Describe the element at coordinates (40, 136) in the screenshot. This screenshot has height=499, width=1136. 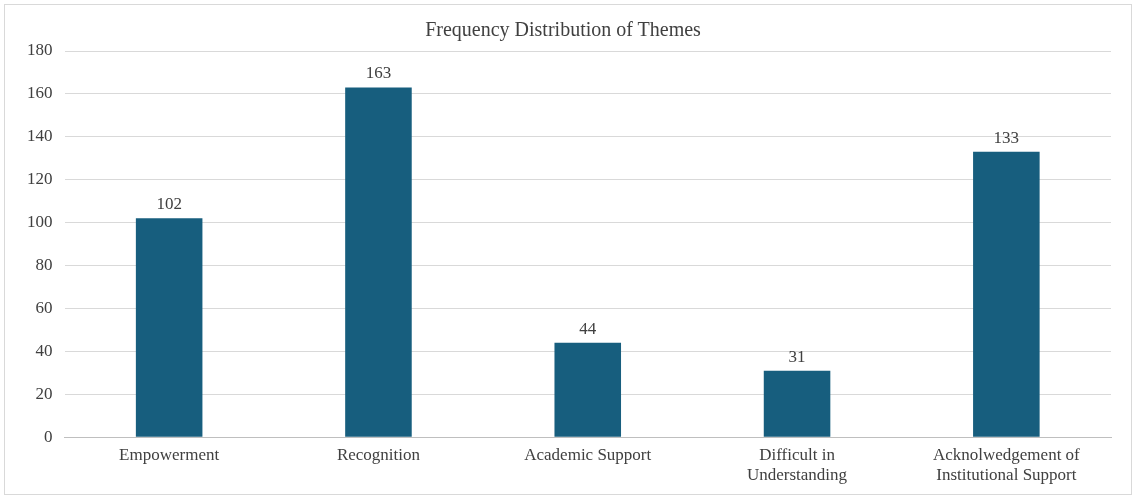
I see `y-tick-label: 140` at that location.